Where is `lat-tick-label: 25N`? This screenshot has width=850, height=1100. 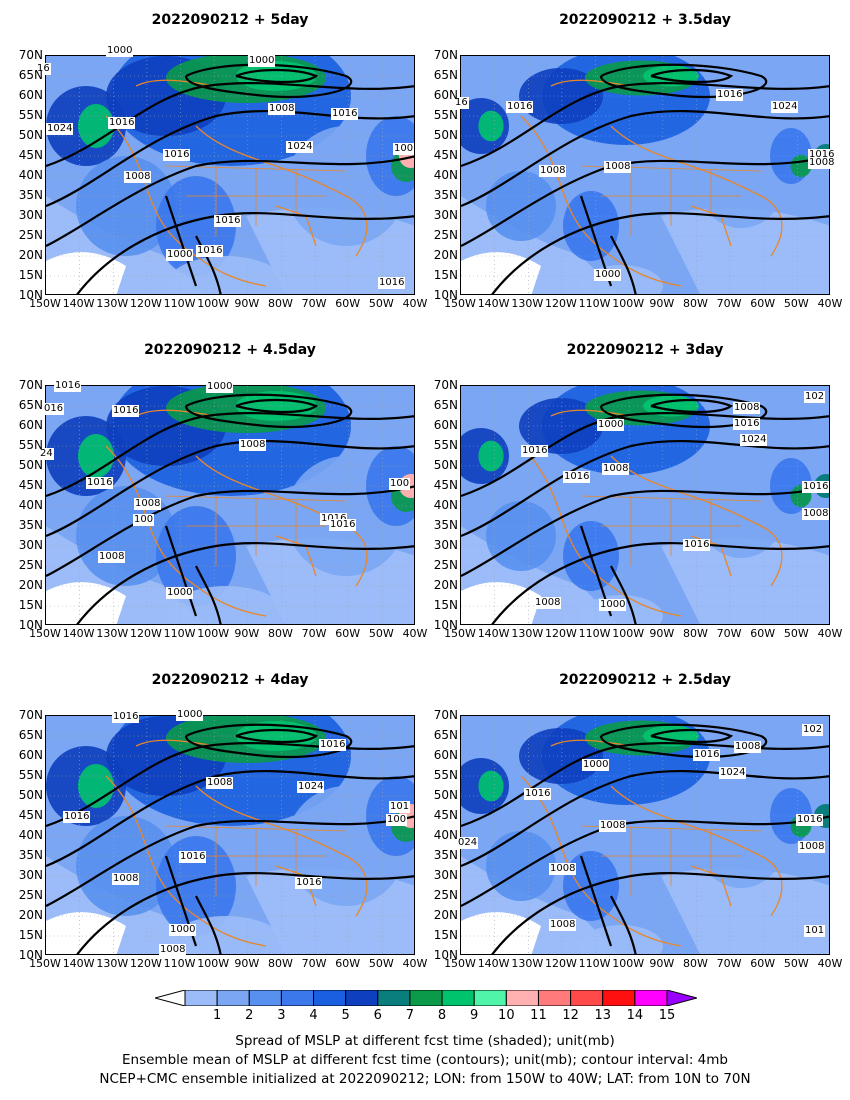
lat-tick-label: 25N is located at coordinates (445, 895).